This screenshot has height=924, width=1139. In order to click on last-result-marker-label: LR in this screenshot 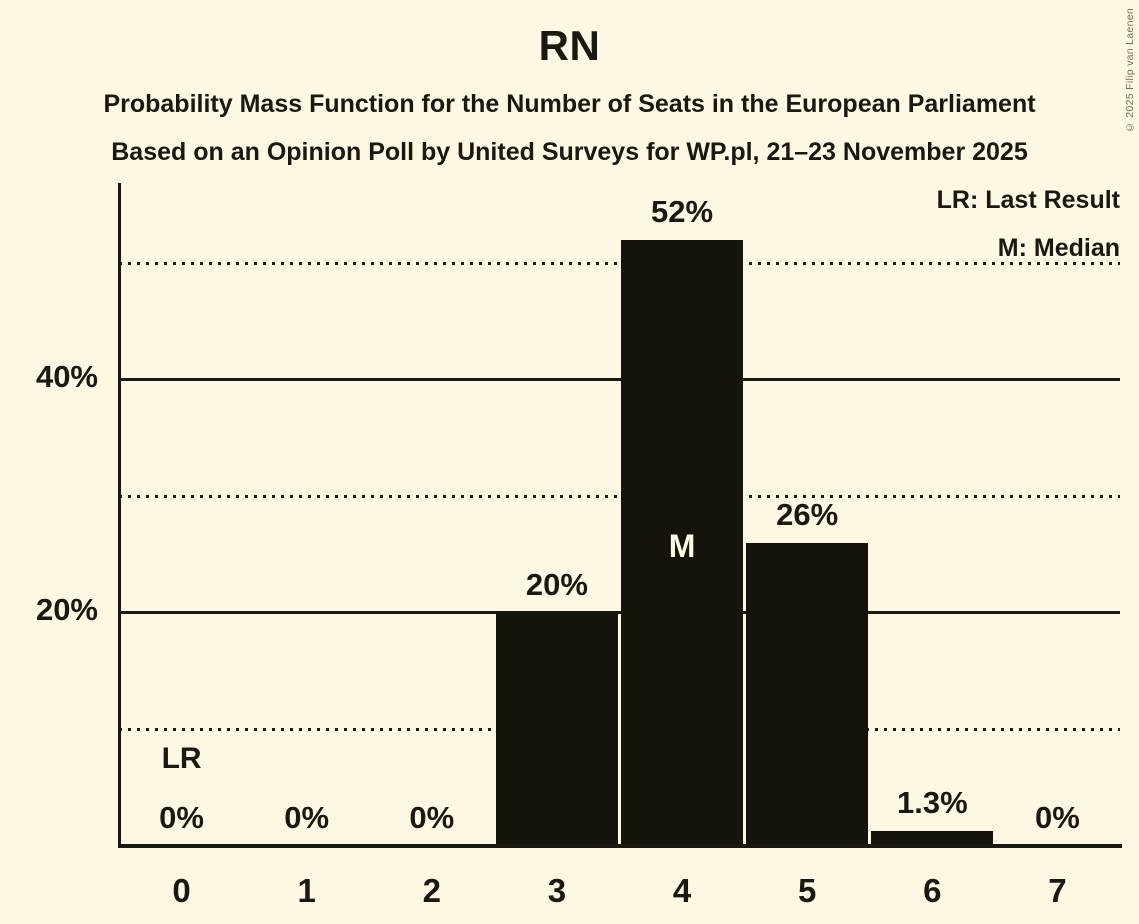, I will do `click(181, 758)`.